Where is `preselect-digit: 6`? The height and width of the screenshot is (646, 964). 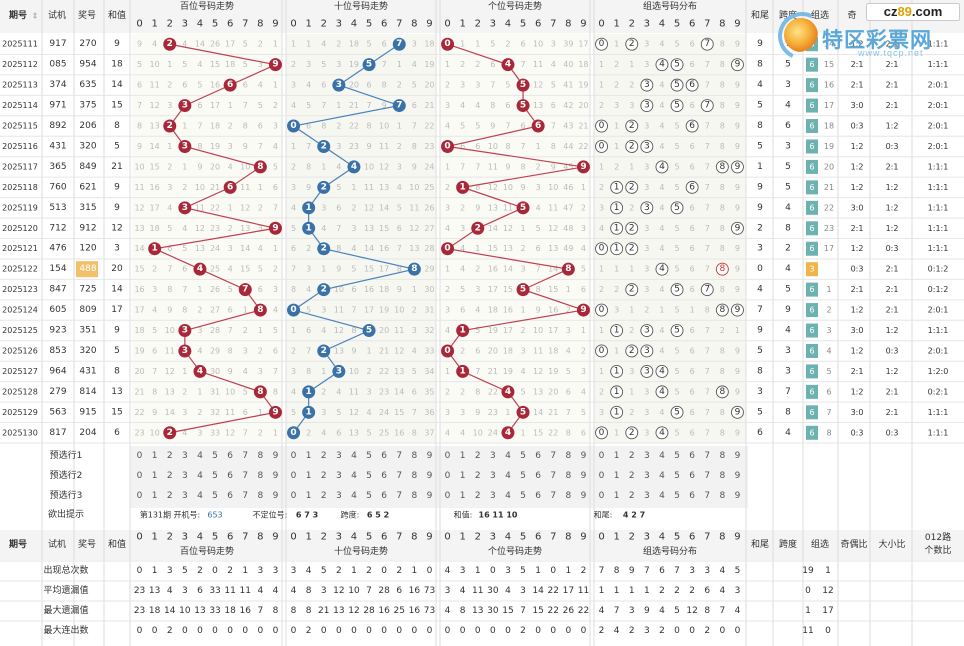 preselect-digit: 6 is located at coordinates (538, 476).